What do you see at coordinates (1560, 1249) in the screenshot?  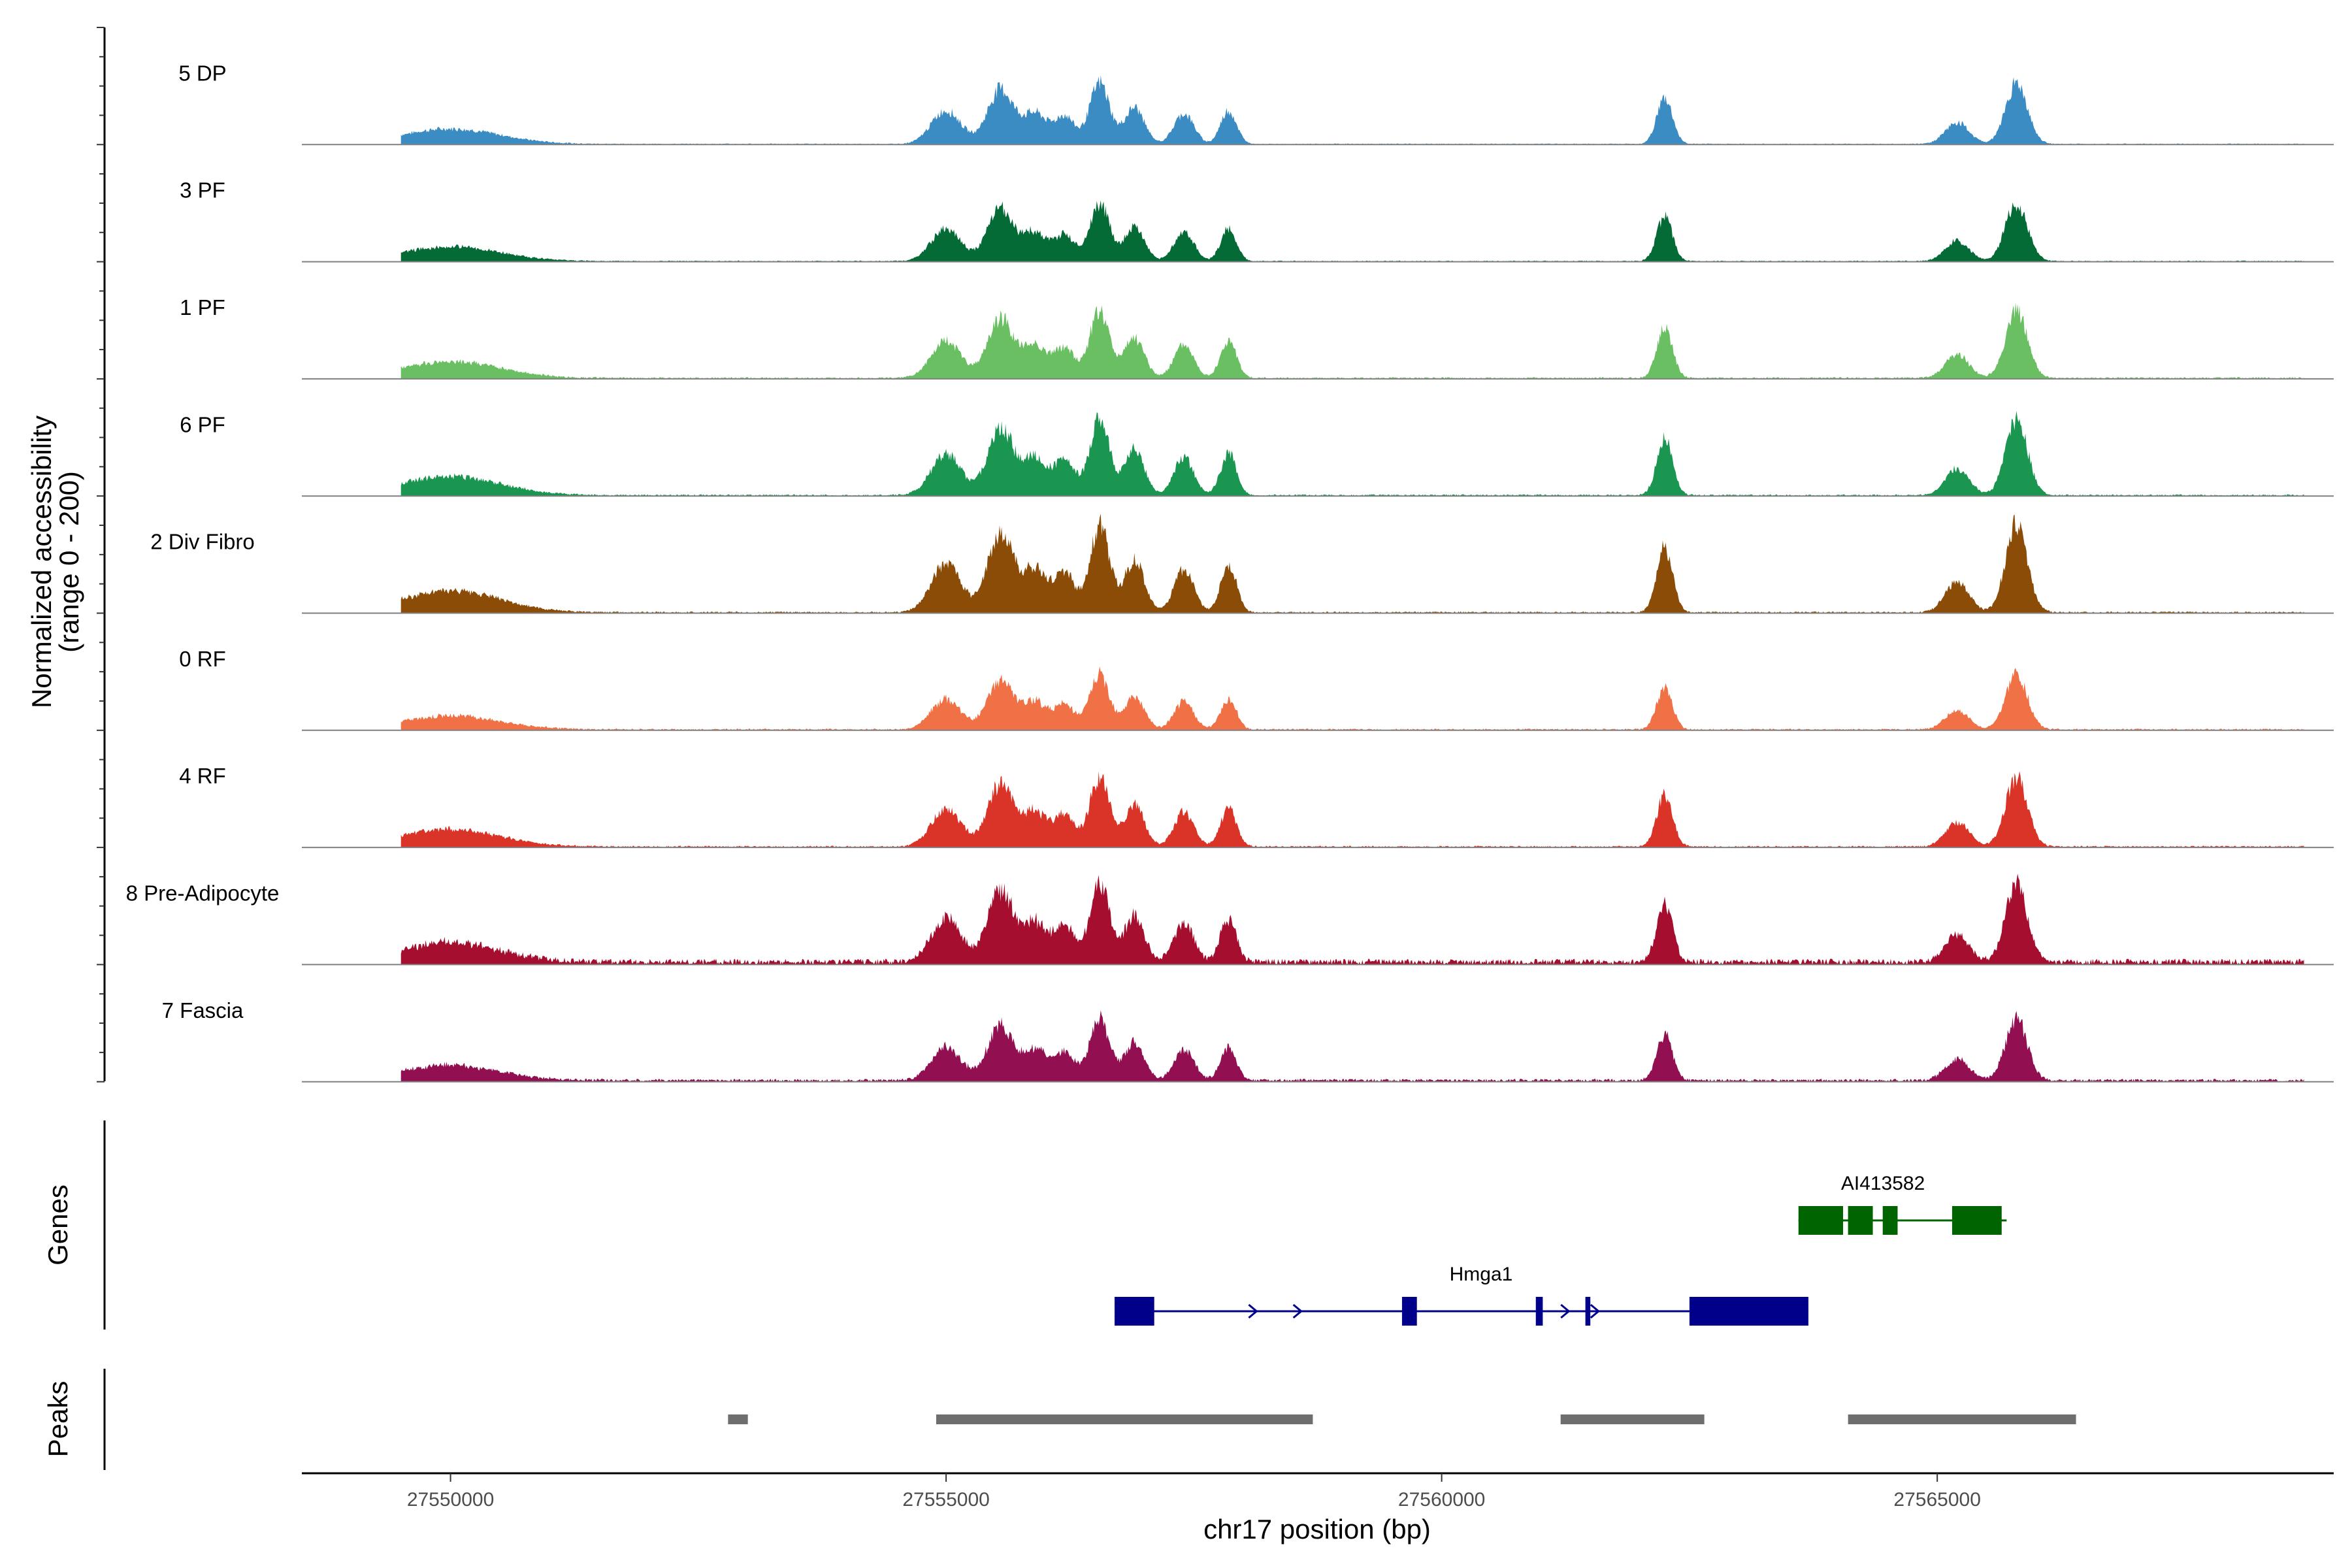 I see `genes-track: AI413582 Hmga1` at bounding box center [1560, 1249].